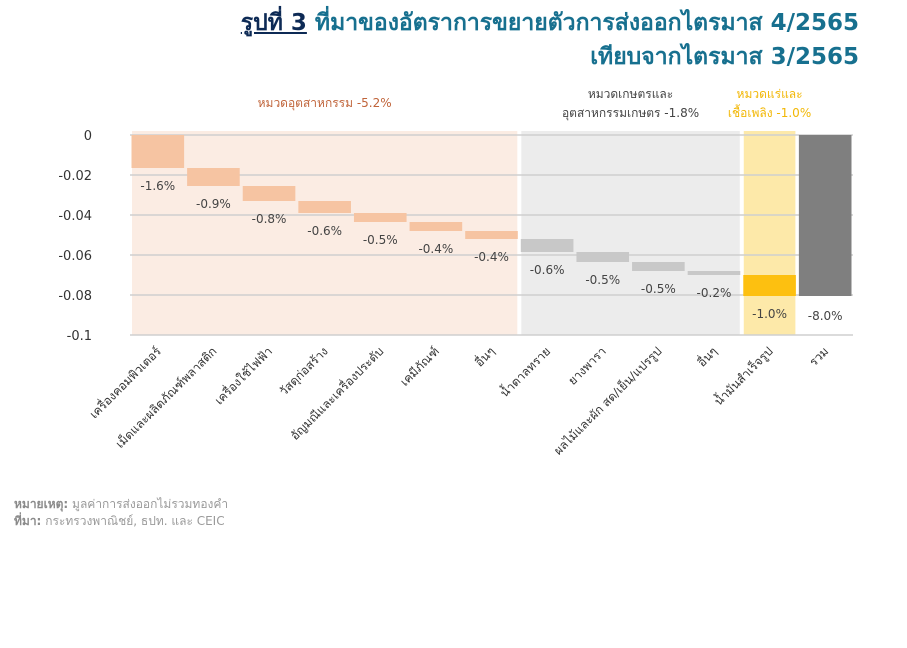 The width and height of the screenshot is (907, 648). What do you see at coordinates (607, 401) in the screenshot?
I see `x-tick-label: ผลไม้และผัก สด/เย็น/แปรรูป` at bounding box center [607, 401].